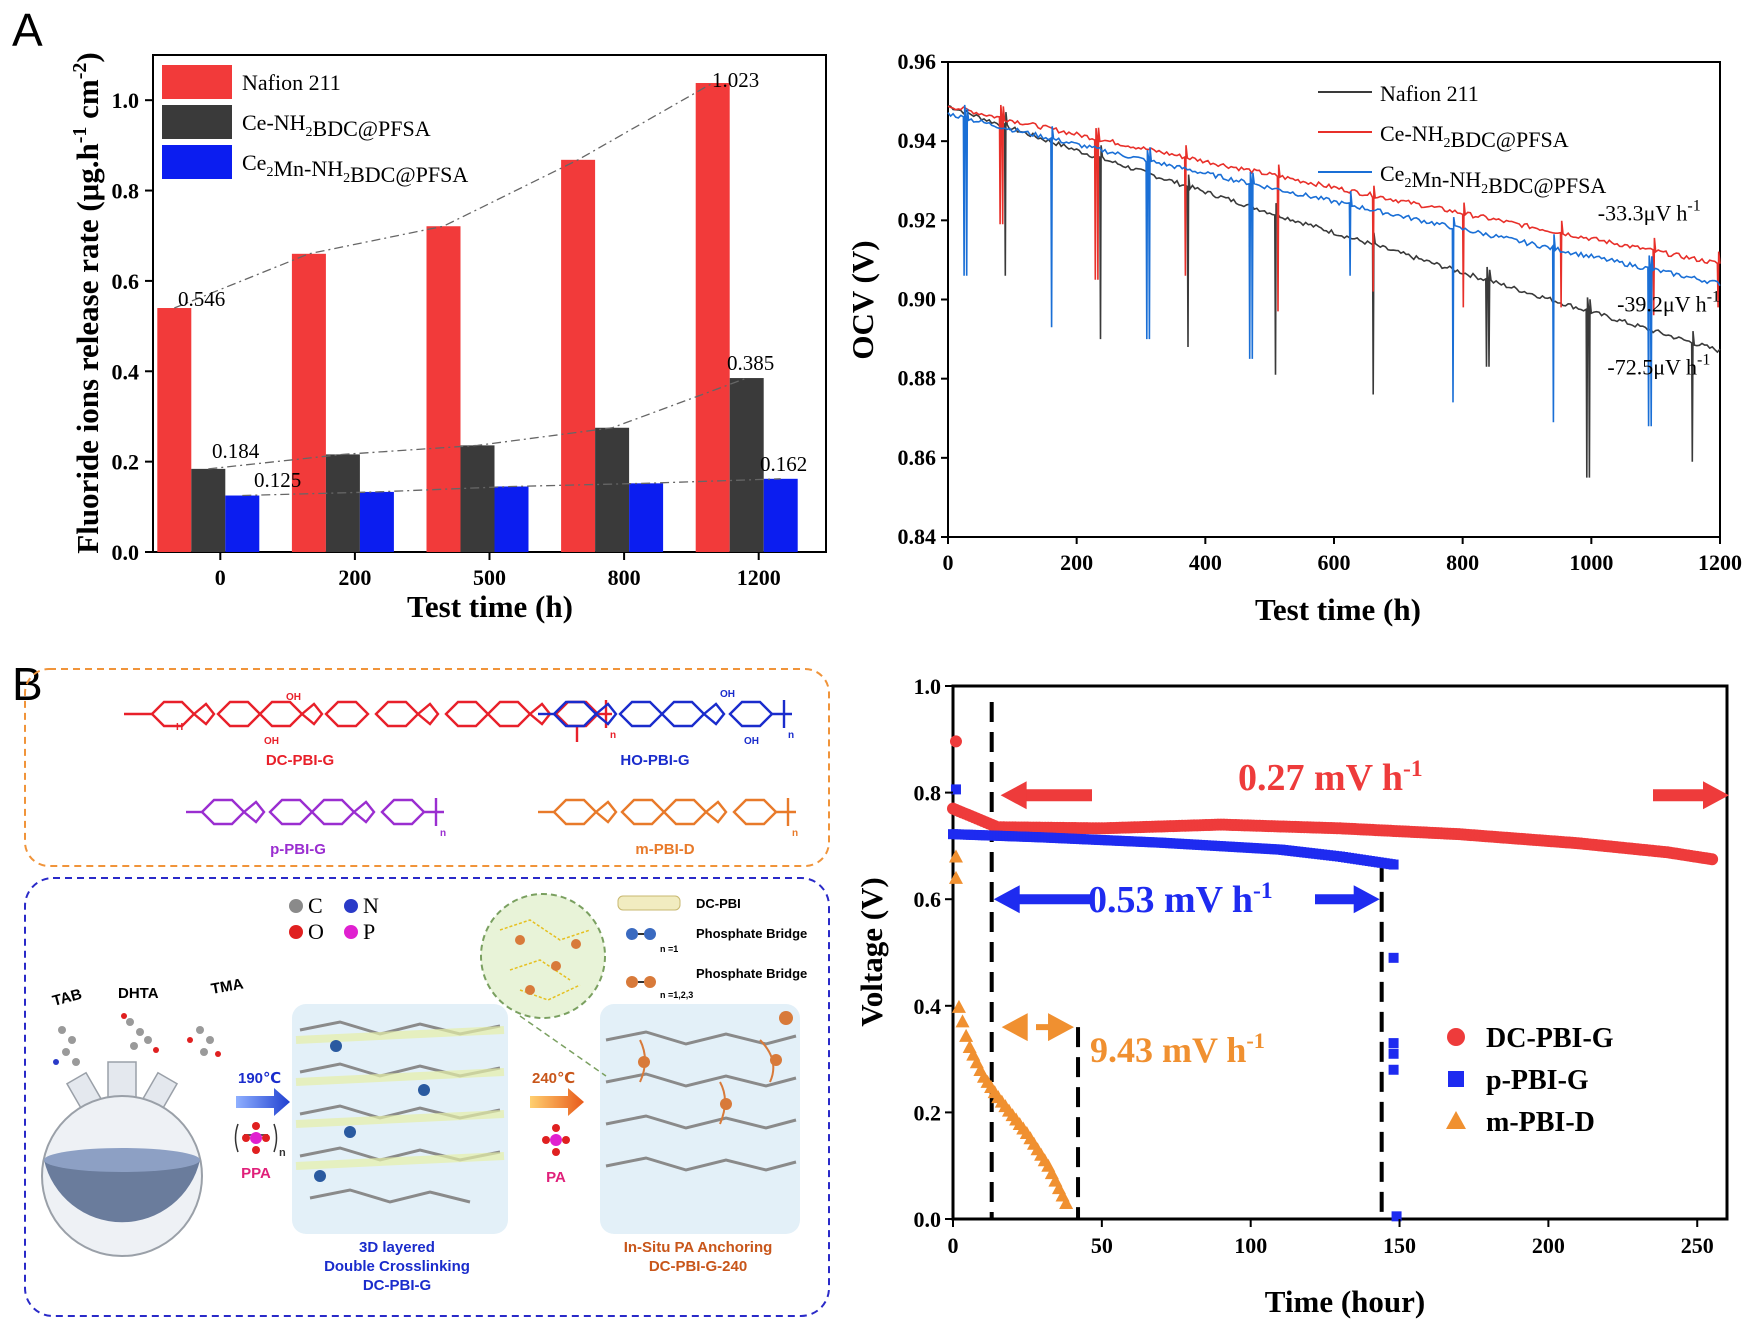 The height and width of the screenshot is (1331, 1755). What do you see at coordinates (871, 952) in the screenshot?
I see `y-axis-label: Voltage (V)` at bounding box center [871, 952].